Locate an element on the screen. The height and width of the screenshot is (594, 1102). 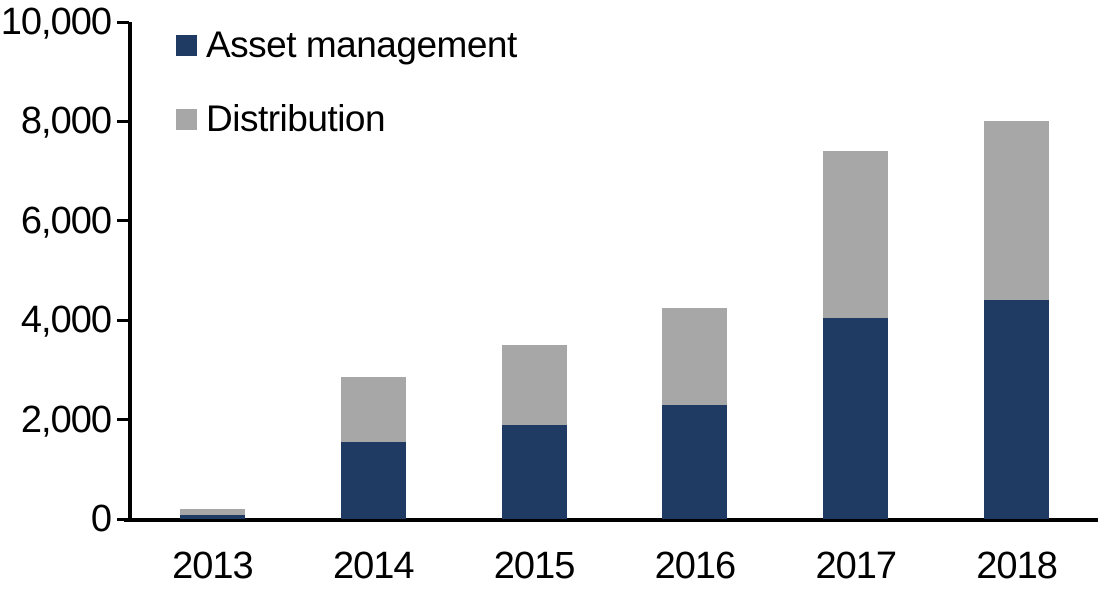
legend-label-asset-management: Asset management is located at coordinates (361, 44).